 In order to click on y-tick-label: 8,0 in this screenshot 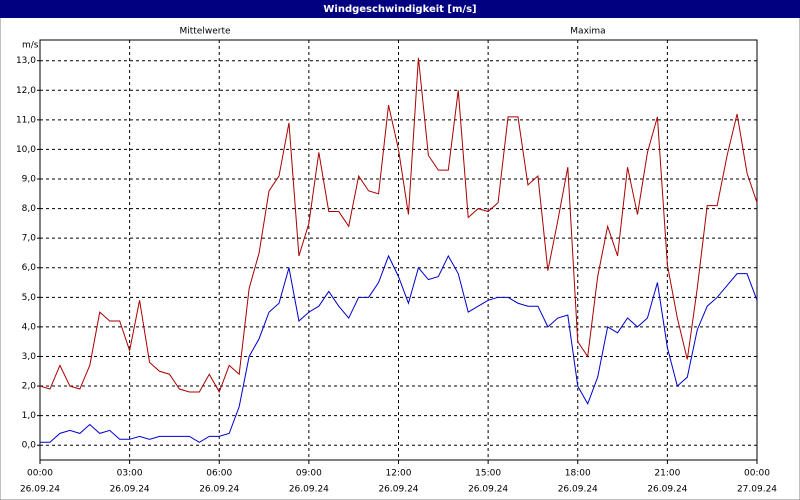, I will do `click(29, 209)`.